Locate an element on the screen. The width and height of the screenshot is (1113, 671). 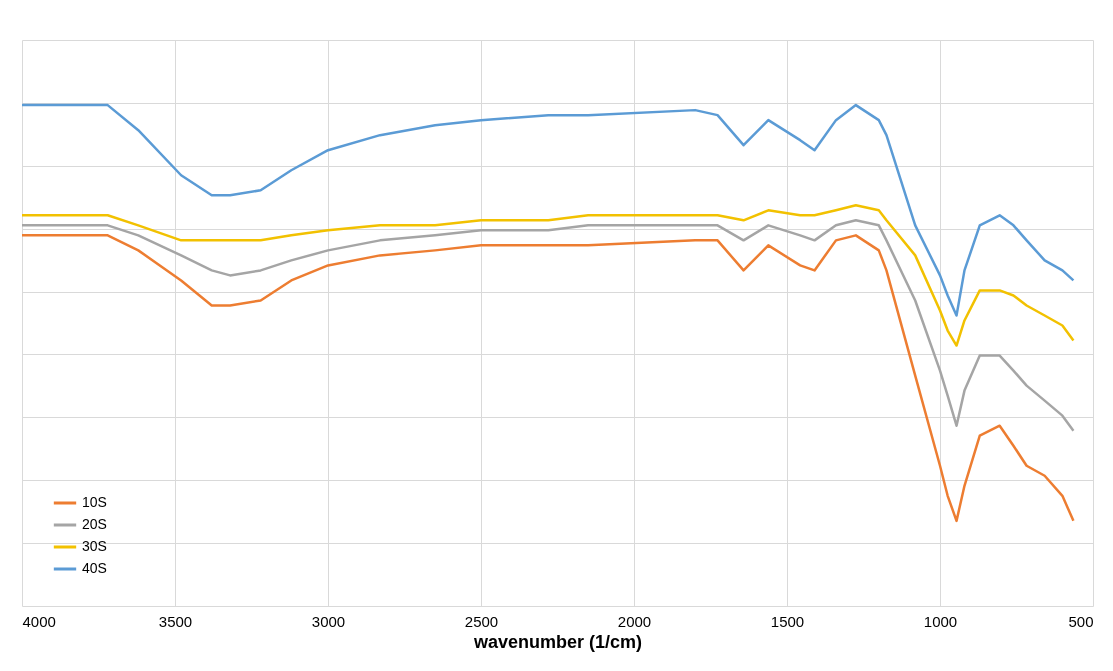
x-tick-label: 1000 is located at coordinates (940, 621).